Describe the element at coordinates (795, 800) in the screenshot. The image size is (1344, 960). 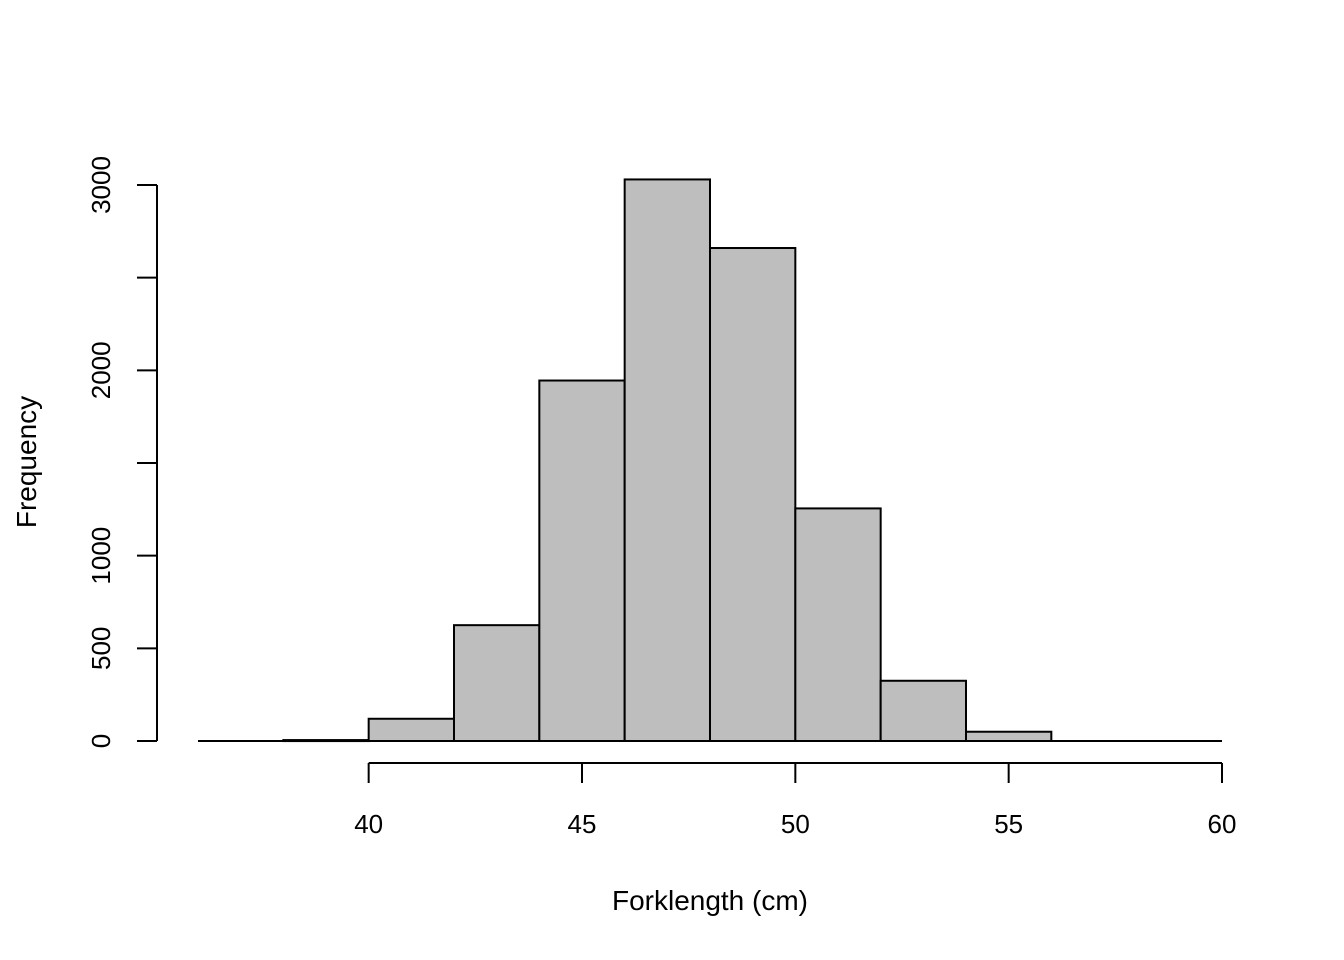
I see `x-axis: 40 45 50 55 60` at that location.